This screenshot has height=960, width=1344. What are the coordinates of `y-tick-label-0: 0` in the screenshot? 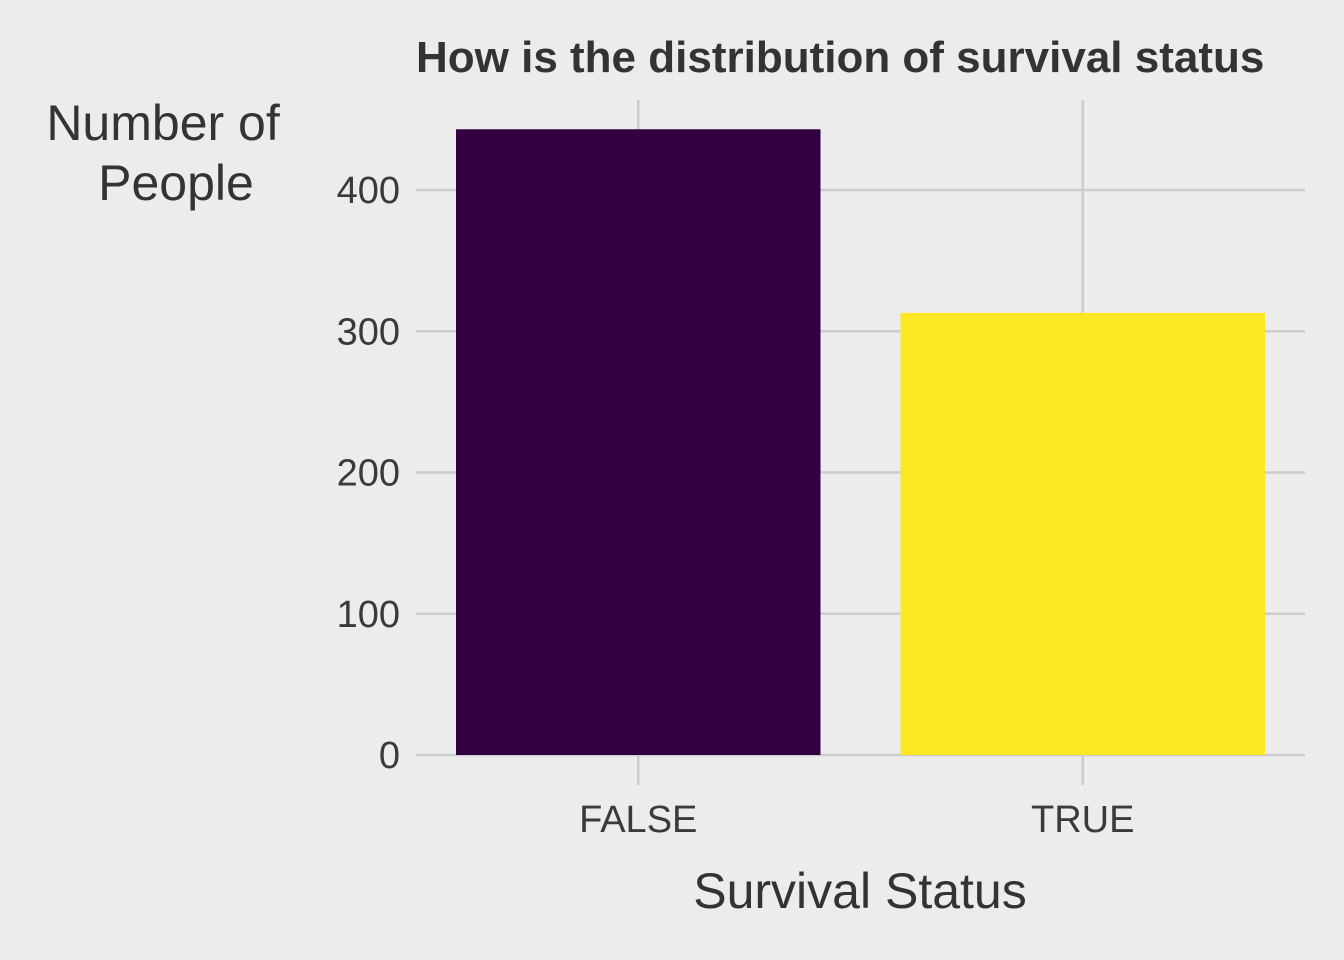 It's located at (389, 756).